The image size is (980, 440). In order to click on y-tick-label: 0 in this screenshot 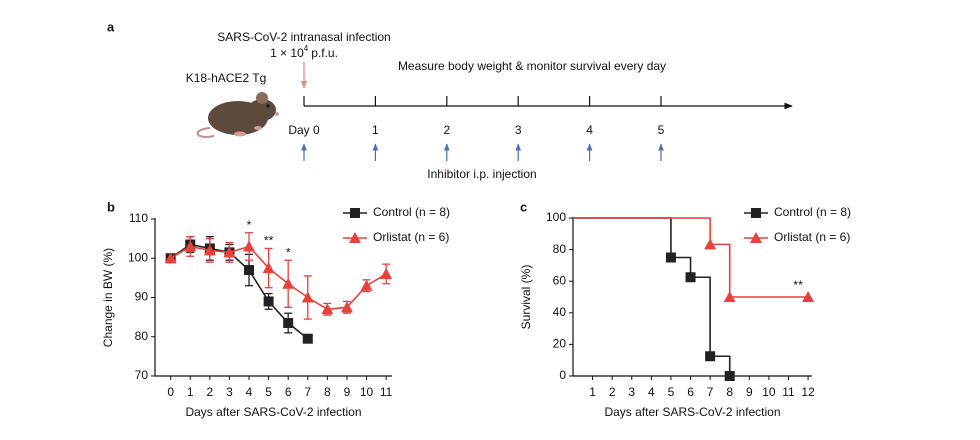, I will do `click(562, 375)`.